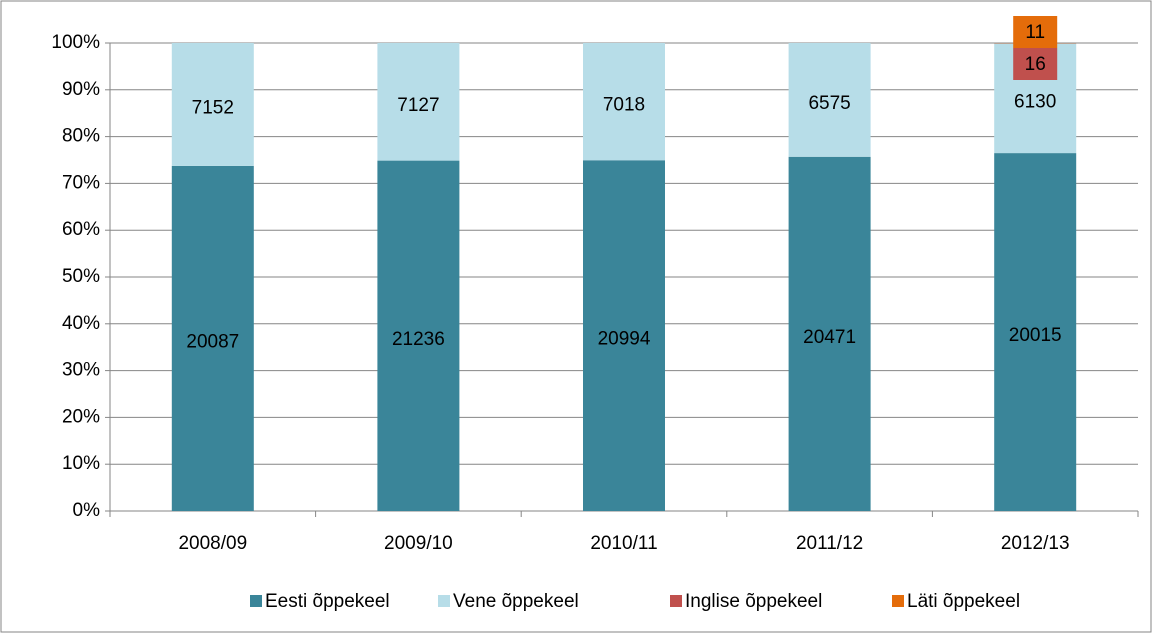  Describe the element at coordinates (753, 601) in the screenshot. I see `legend-label: Inglise õppekeel` at that location.